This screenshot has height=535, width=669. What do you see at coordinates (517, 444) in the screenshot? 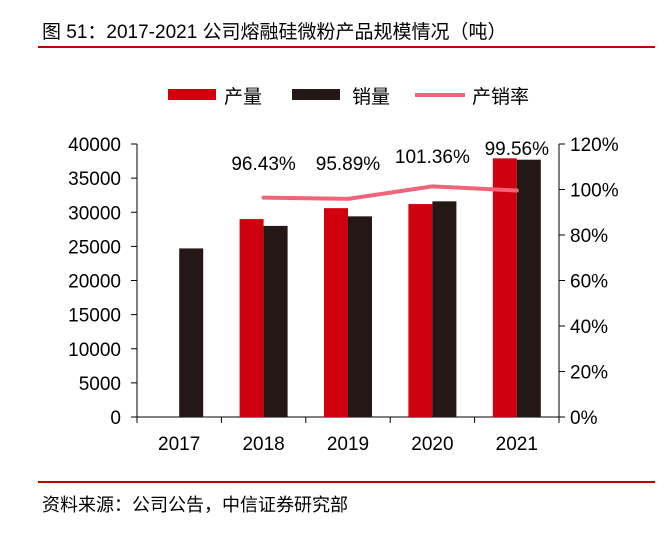
I see `x-tick-label: 2021` at bounding box center [517, 444].